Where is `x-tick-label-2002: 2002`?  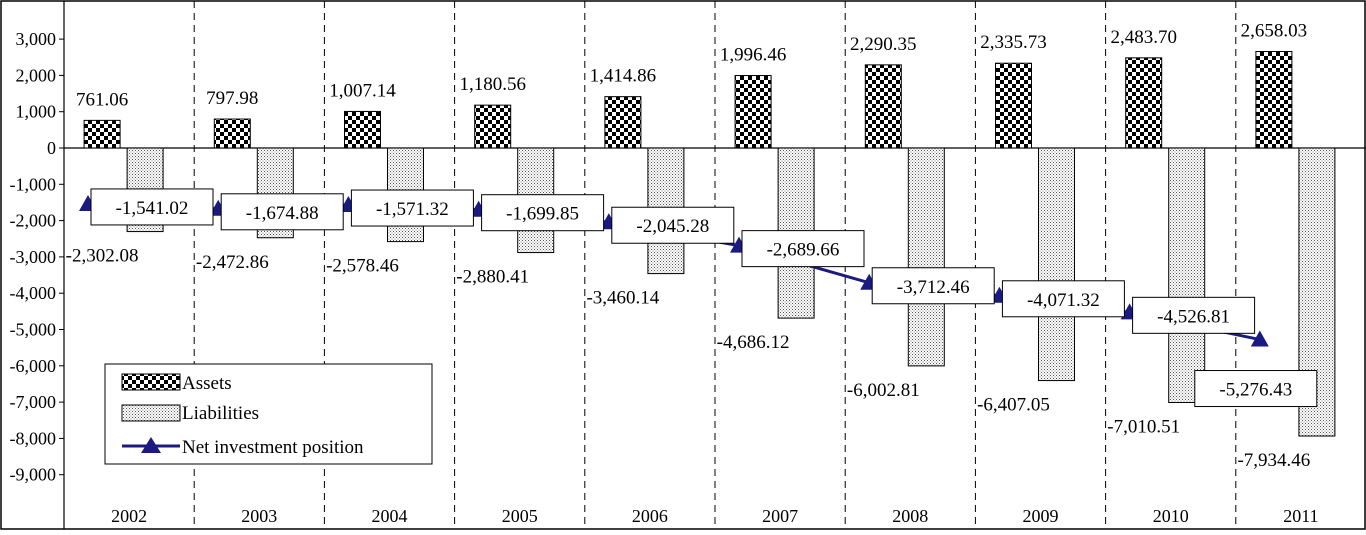 x-tick-label-2002: 2002 is located at coordinates (129, 516).